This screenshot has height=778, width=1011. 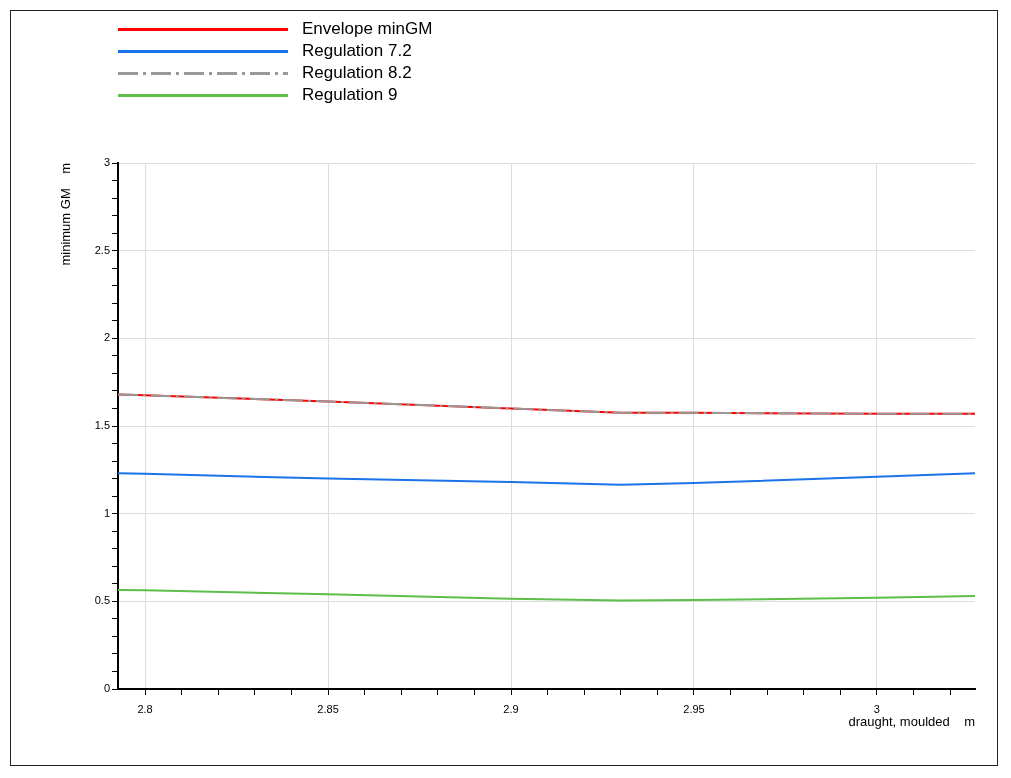 I want to click on x-tick-label: 2.8, so click(x=145, y=708).